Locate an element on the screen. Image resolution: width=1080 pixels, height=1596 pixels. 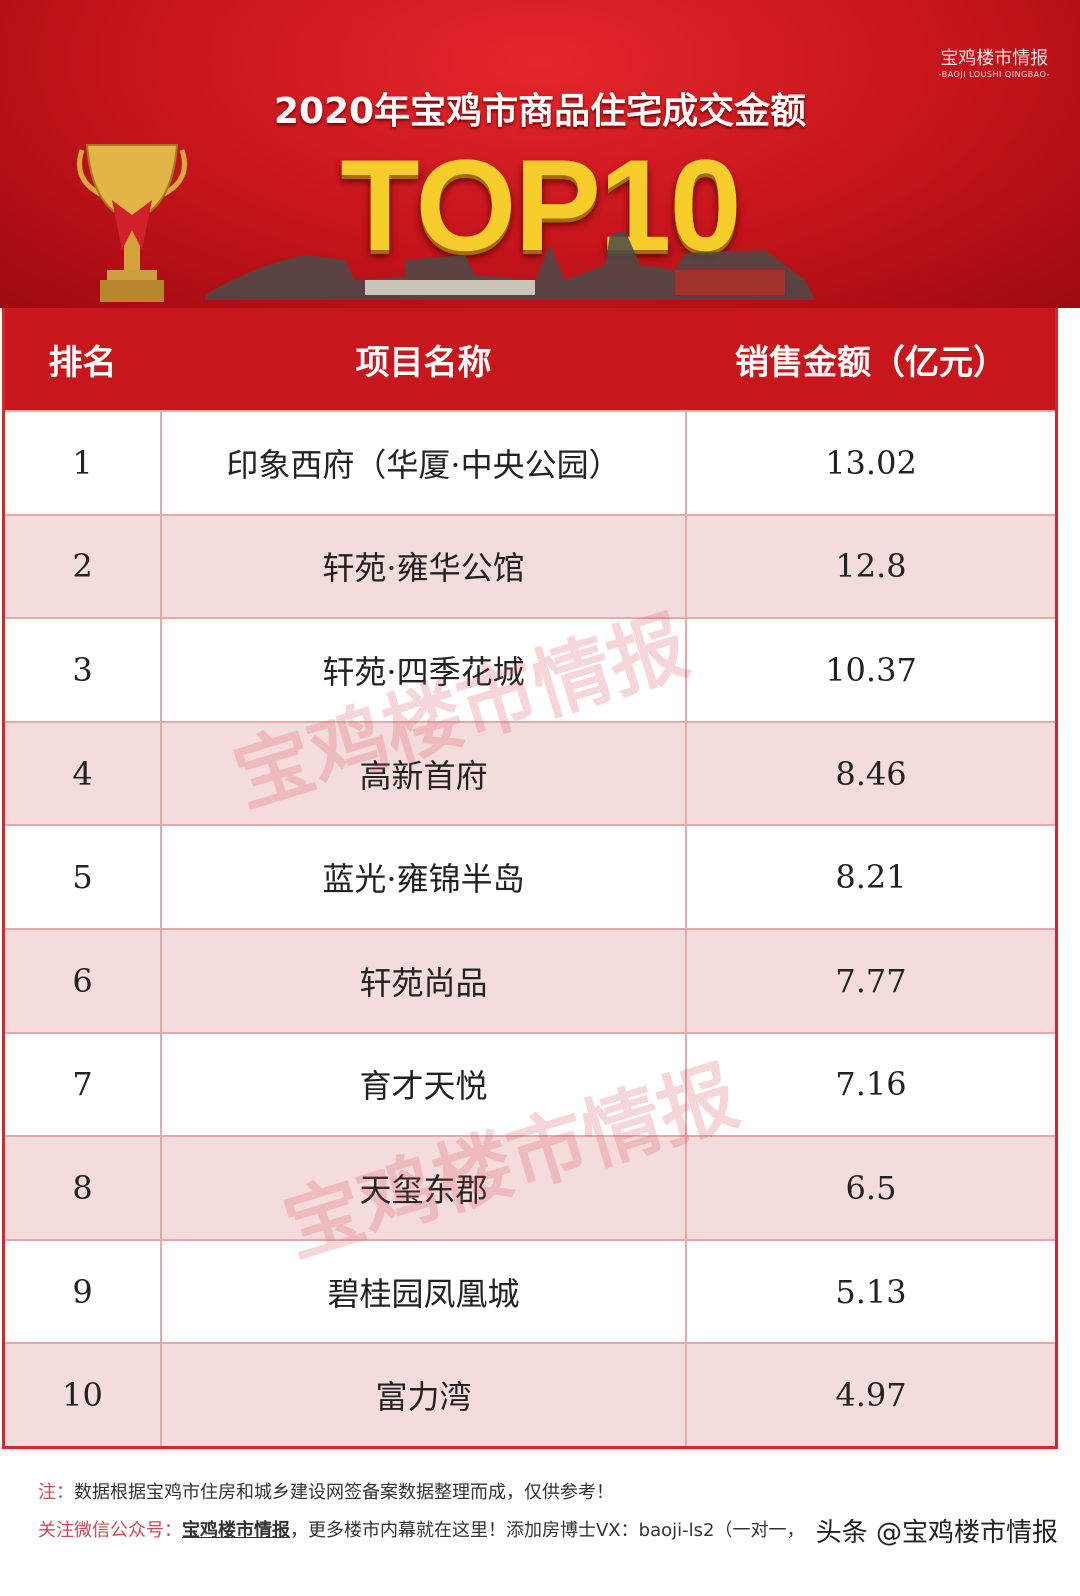
amount-cell: 5.13 is located at coordinates (871, 1291).